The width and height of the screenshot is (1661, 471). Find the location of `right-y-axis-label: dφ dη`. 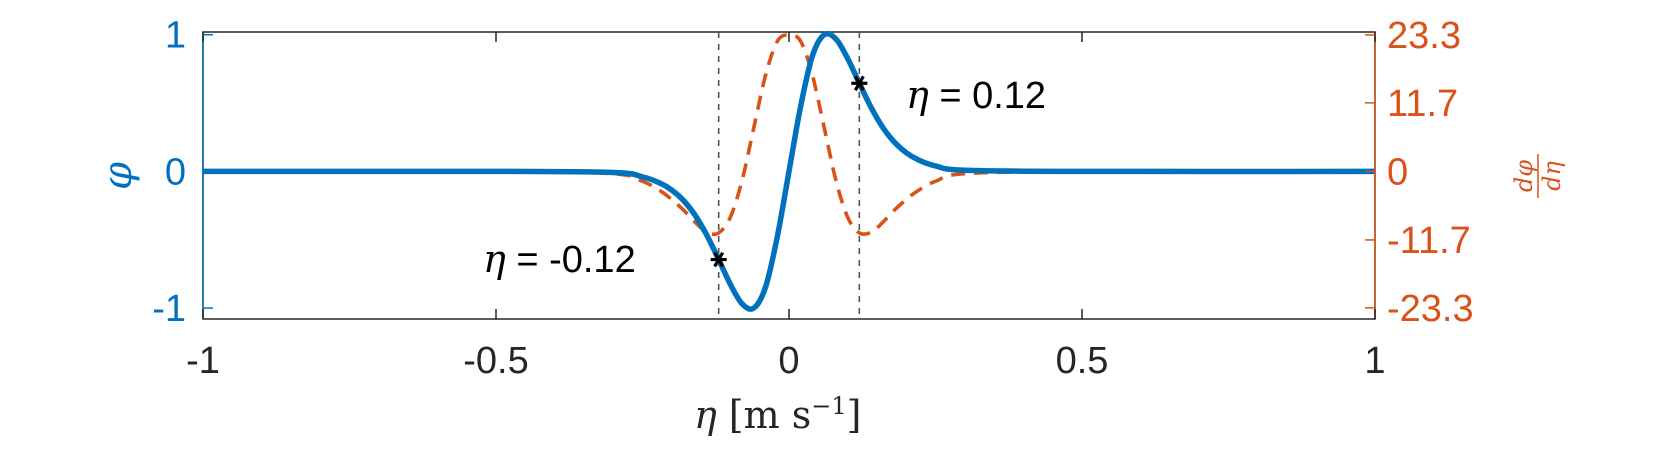

right-y-axis-label: dφ dη is located at coordinates (1538, 176).